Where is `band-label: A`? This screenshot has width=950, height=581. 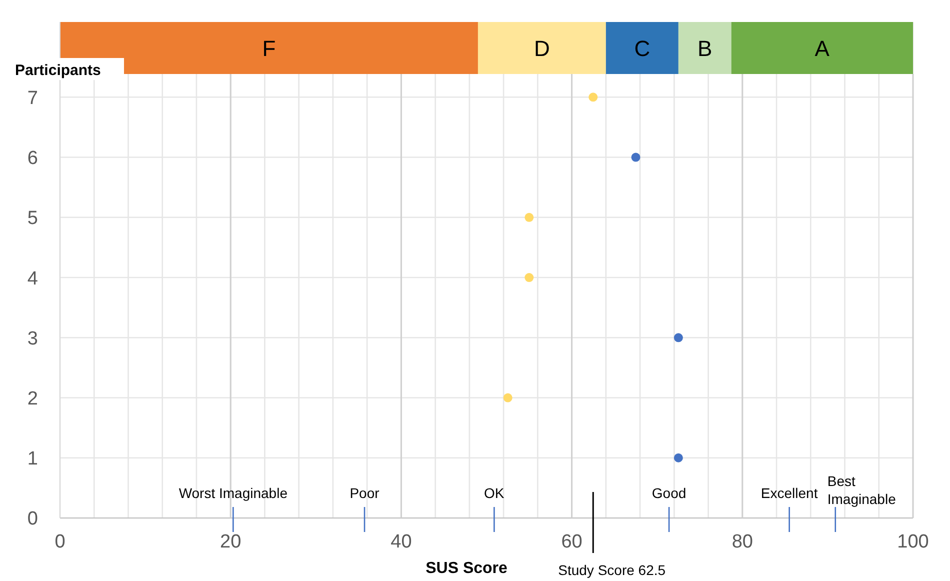
band-label: A is located at coordinates (822, 48).